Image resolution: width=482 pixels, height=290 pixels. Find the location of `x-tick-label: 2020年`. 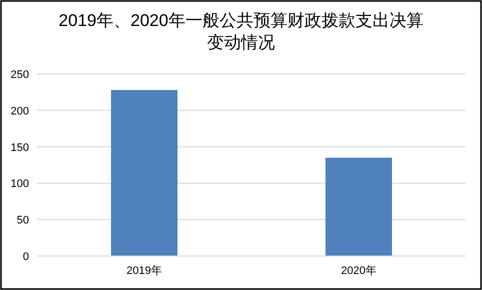

x-tick-label: 2020年 is located at coordinates (358, 271).